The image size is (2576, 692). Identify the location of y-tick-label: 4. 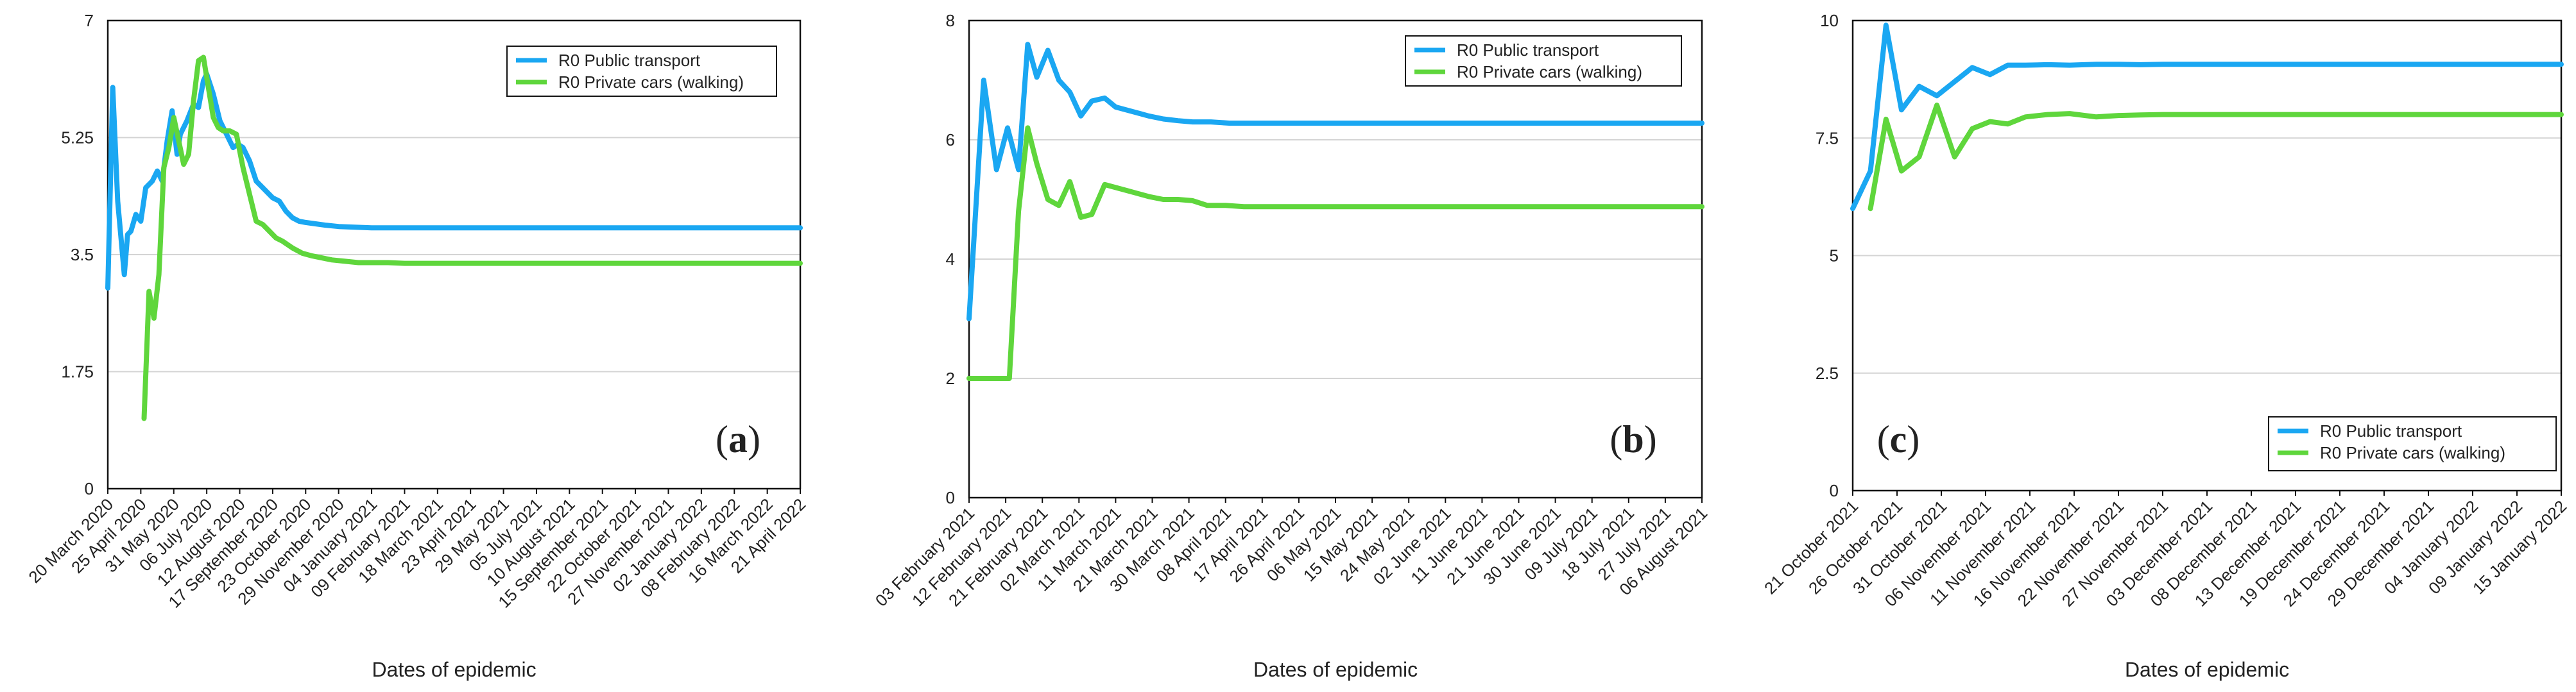
(950, 259).